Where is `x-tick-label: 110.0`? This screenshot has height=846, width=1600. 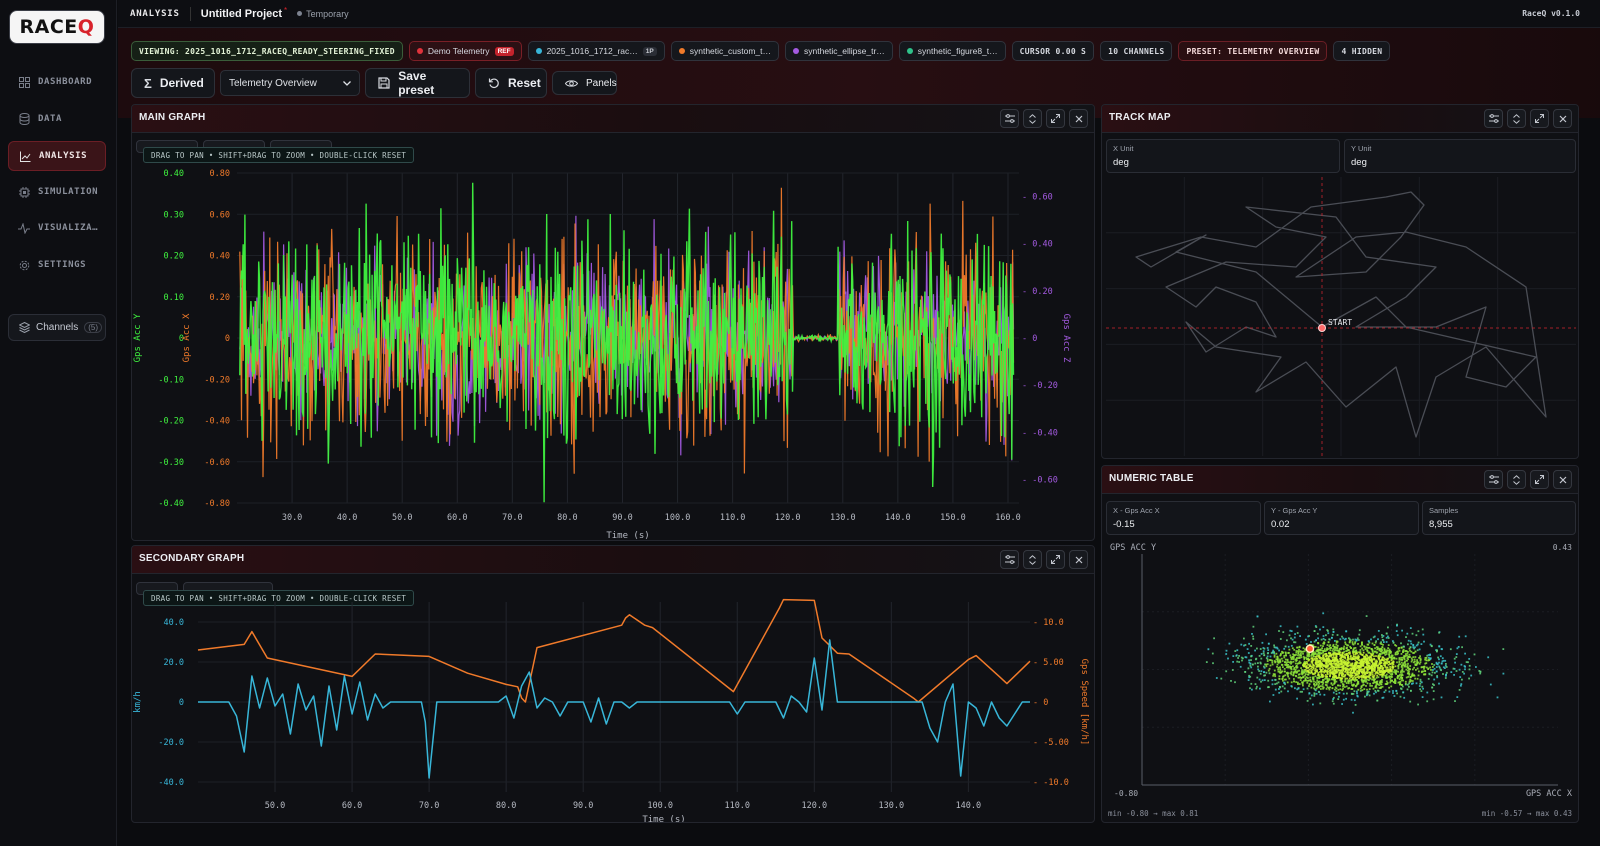 x-tick-label: 110.0 is located at coordinates (733, 518).